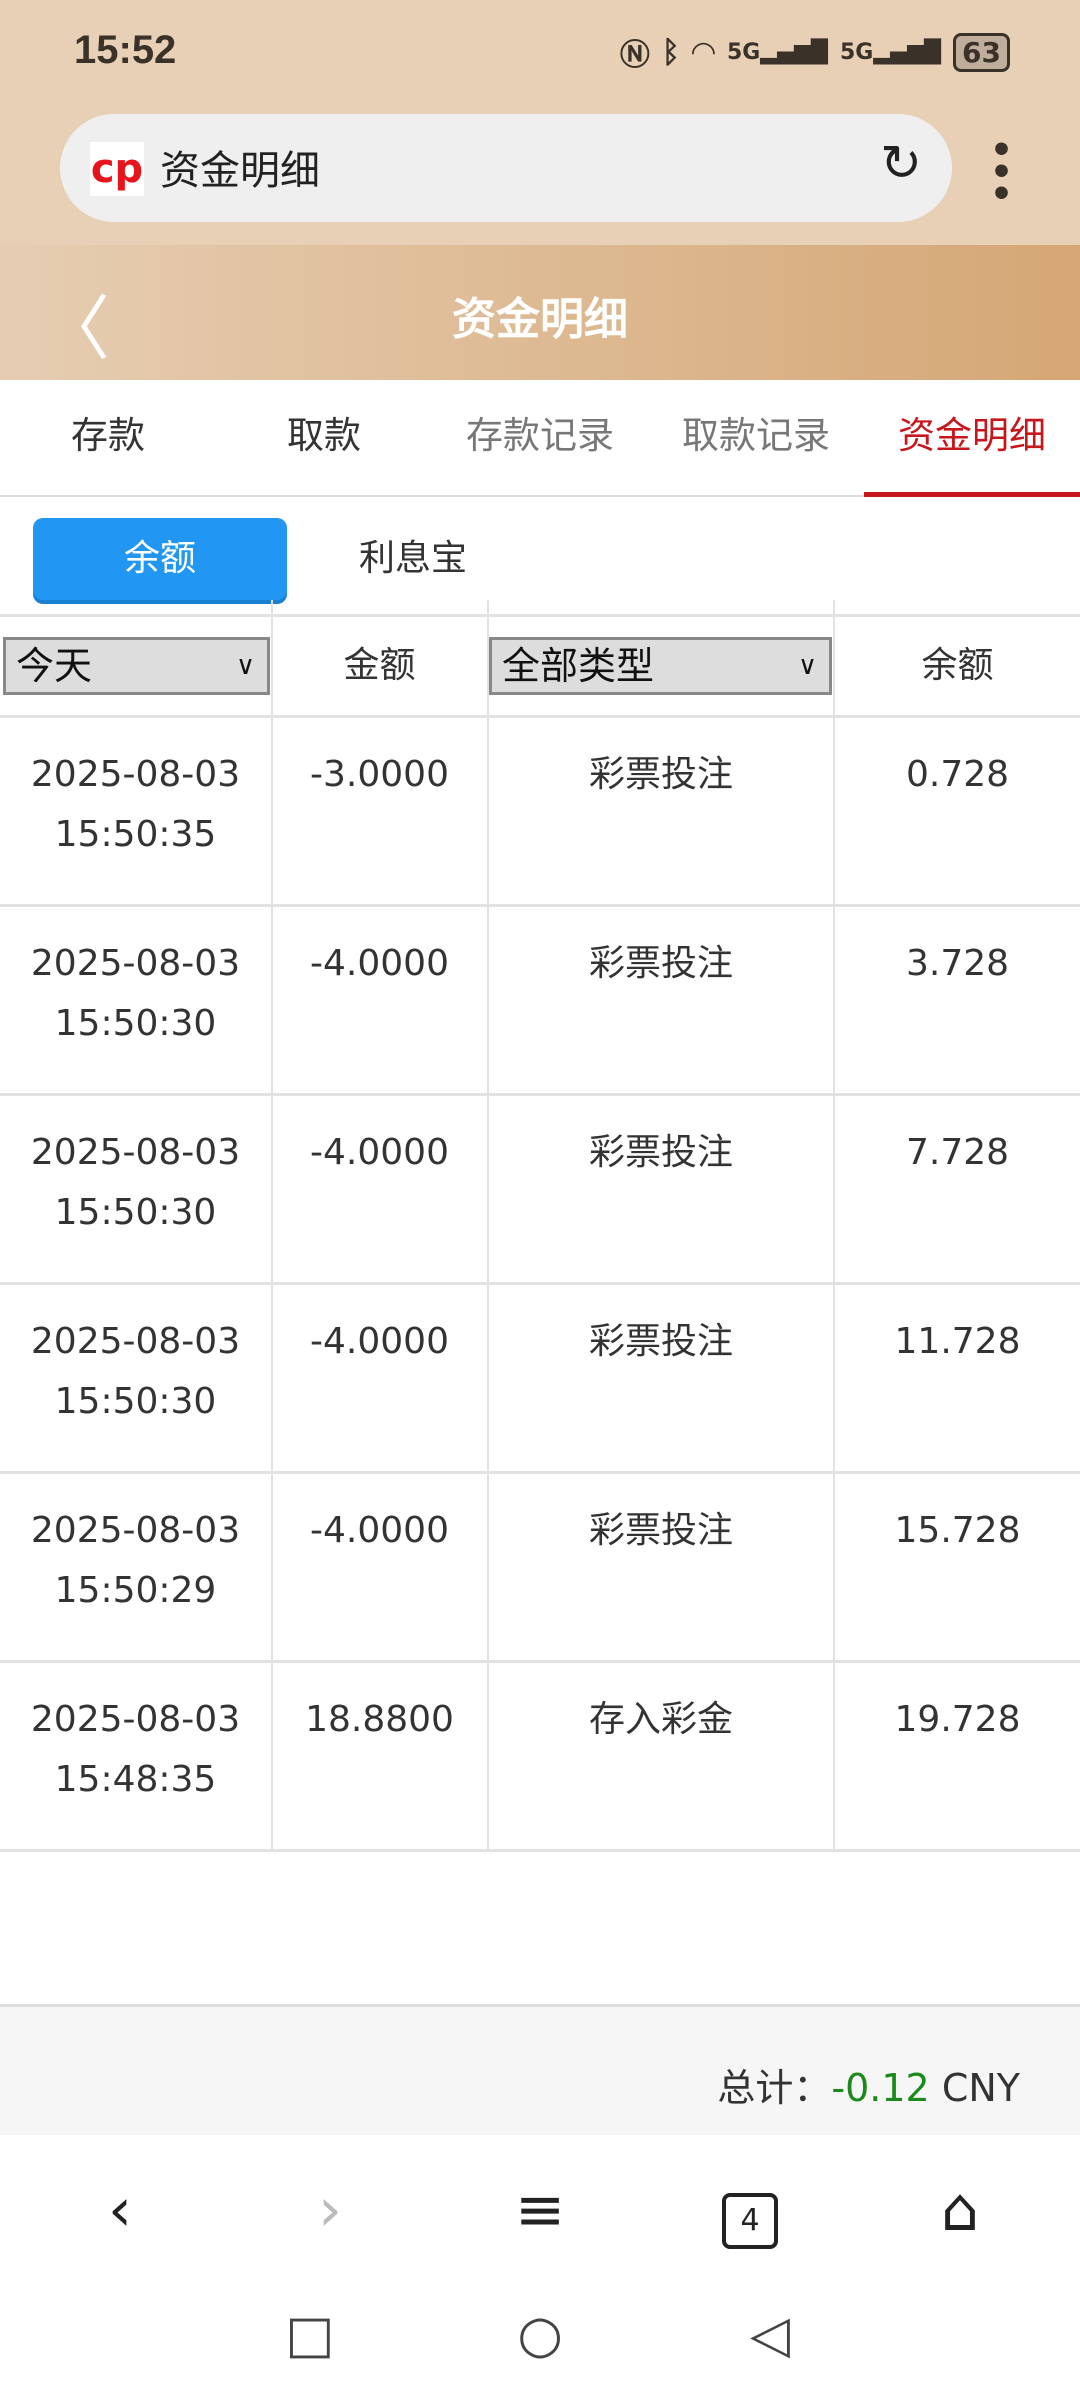  I want to click on row-time: 15:48:35, so click(135, 1779).